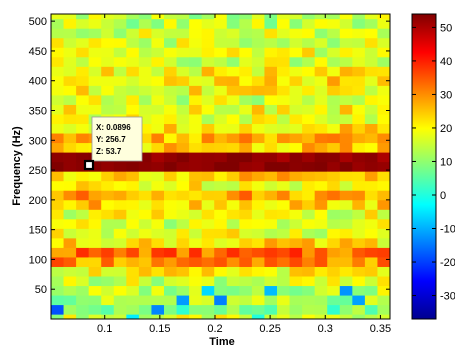 The width and height of the screenshot is (455, 345). I want to click on y-tick-label: 300, so click(38, 141).